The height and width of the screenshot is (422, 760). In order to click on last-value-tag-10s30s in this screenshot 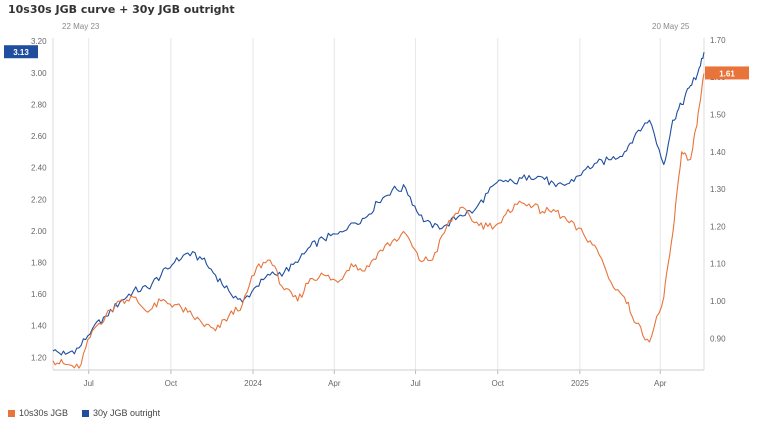, I will do `click(727, 73)`.